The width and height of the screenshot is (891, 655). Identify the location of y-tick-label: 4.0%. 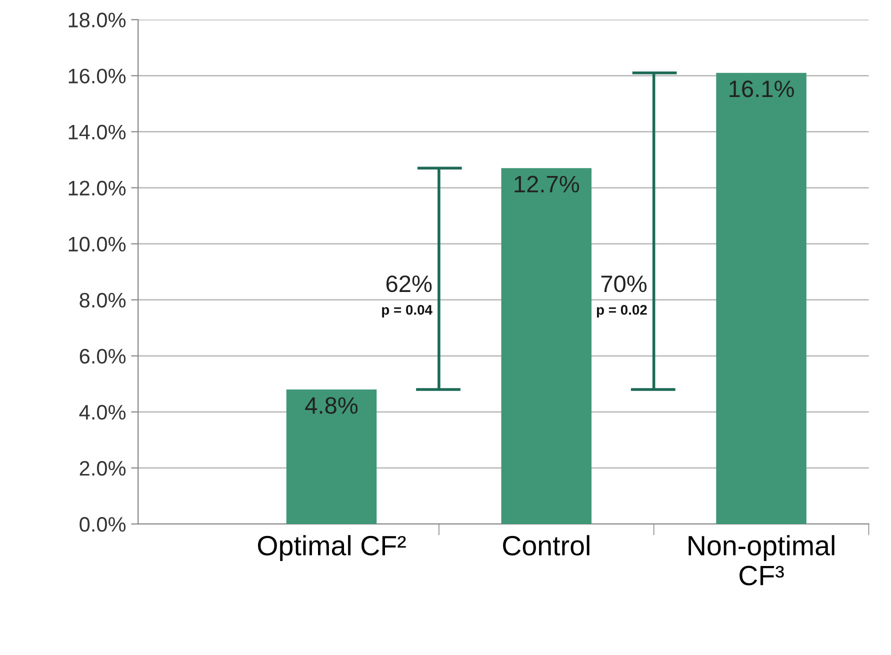
(102, 412).